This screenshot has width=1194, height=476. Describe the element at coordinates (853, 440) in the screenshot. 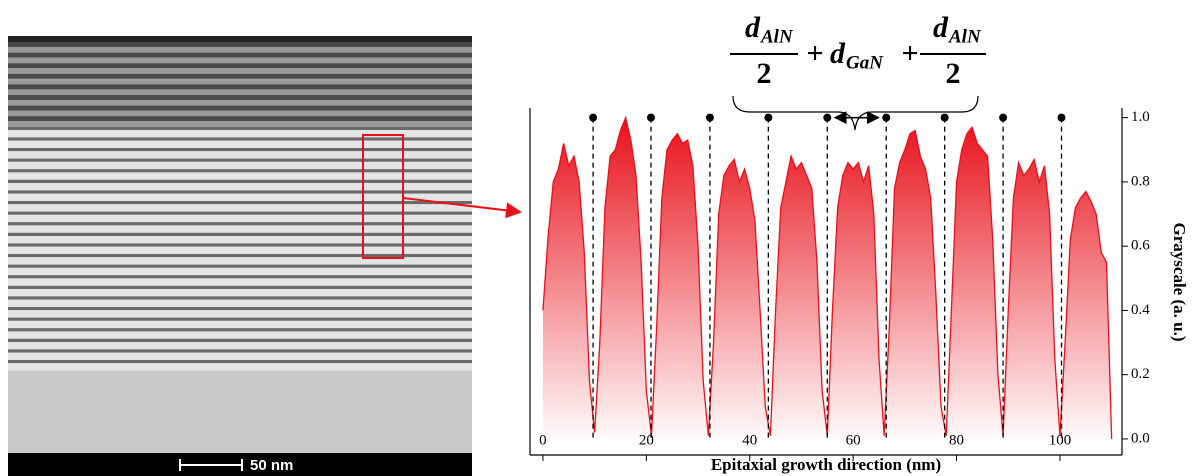

I see `x-tick-label: 60` at that location.